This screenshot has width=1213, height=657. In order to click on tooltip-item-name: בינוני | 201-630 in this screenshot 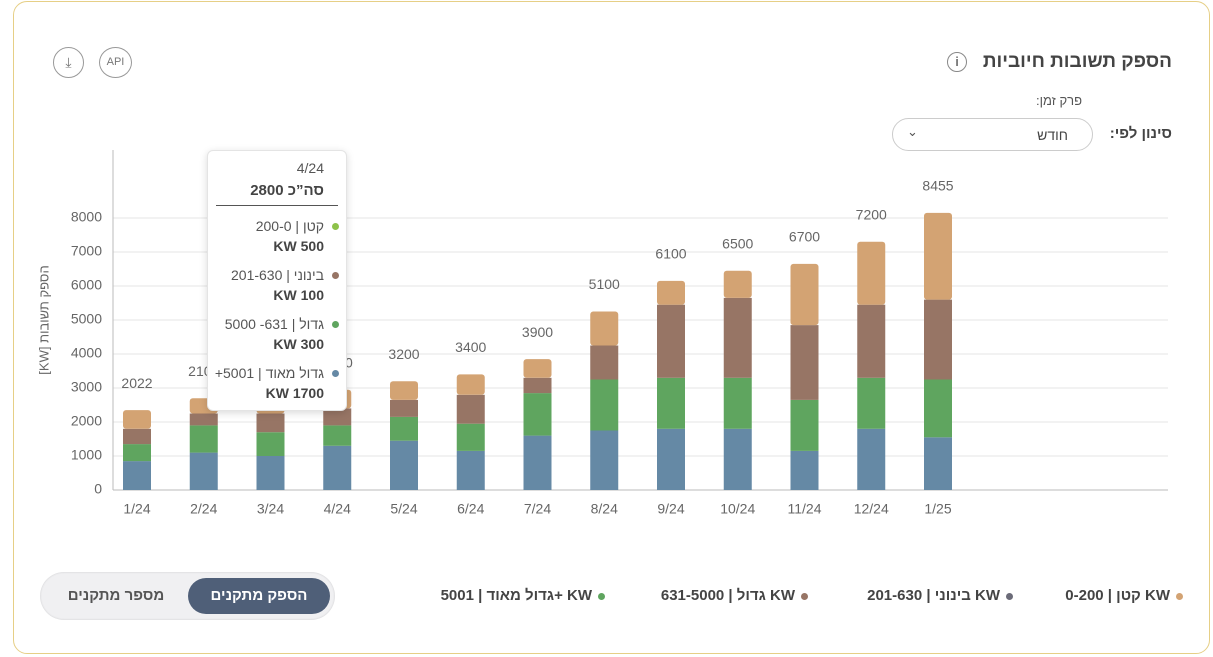, I will do `click(277, 275)`.